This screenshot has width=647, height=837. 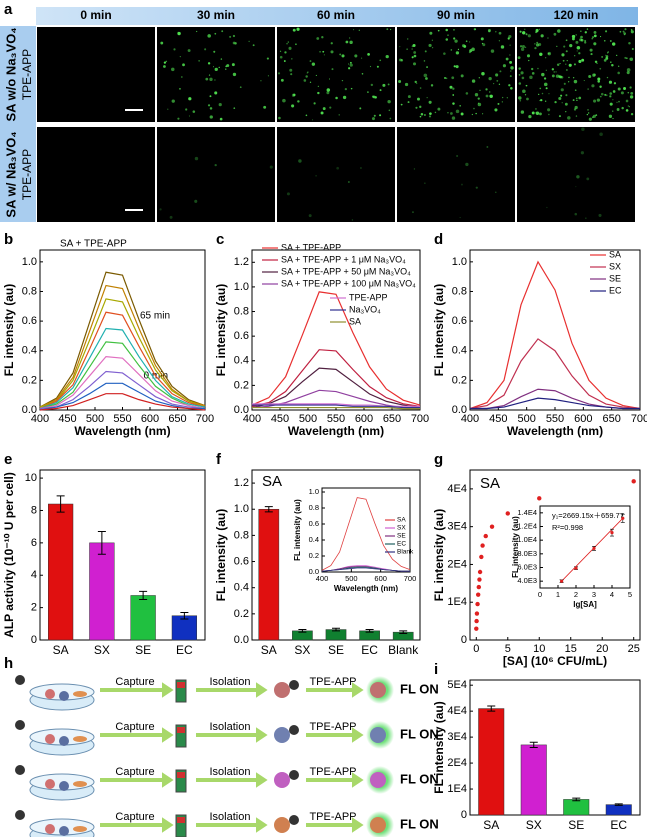 I want to click on x-tick-label: 400, so click(x=322, y=578).